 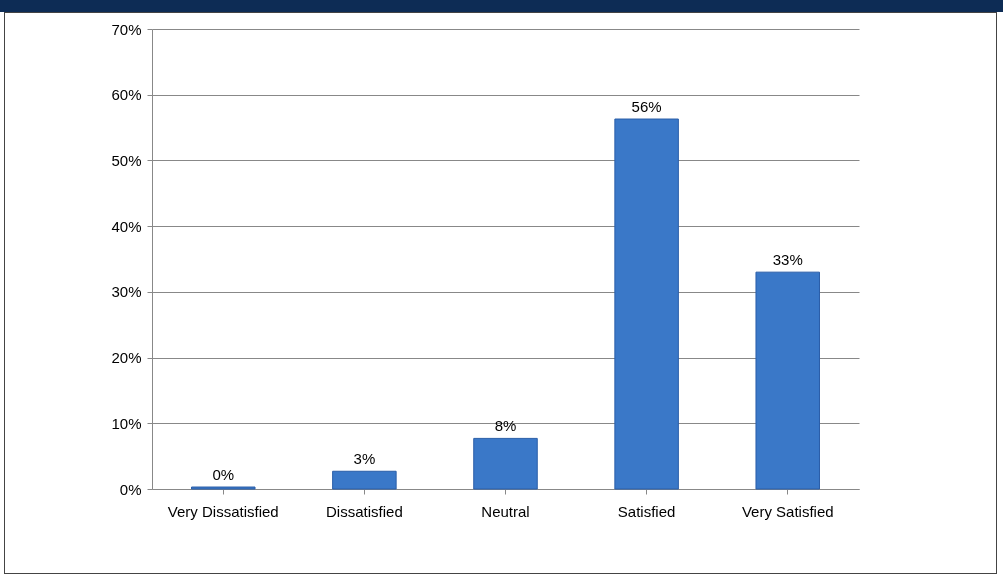 What do you see at coordinates (126, 29) in the screenshot?
I see `y-tick-label: 70%` at bounding box center [126, 29].